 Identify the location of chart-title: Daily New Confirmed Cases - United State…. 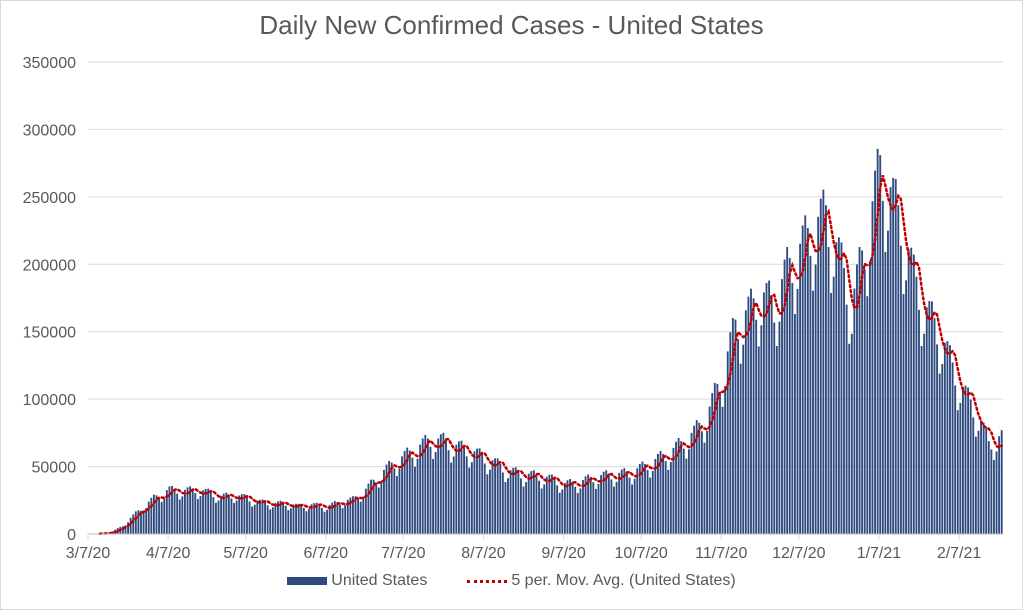
(511, 25).